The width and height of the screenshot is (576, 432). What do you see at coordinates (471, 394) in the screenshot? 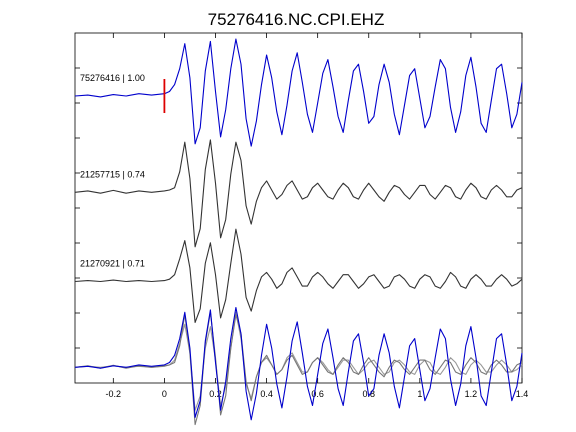
I see `x-tick-label: 1.2` at bounding box center [471, 394].